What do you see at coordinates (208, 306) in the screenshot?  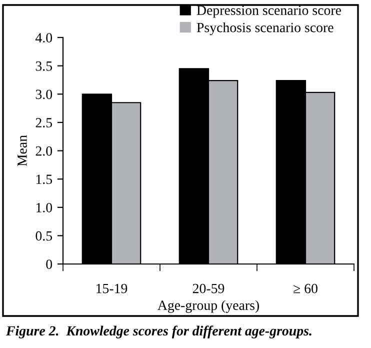 I see `x-axis-title: Age-group (years)` at bounding box center [208, 306].